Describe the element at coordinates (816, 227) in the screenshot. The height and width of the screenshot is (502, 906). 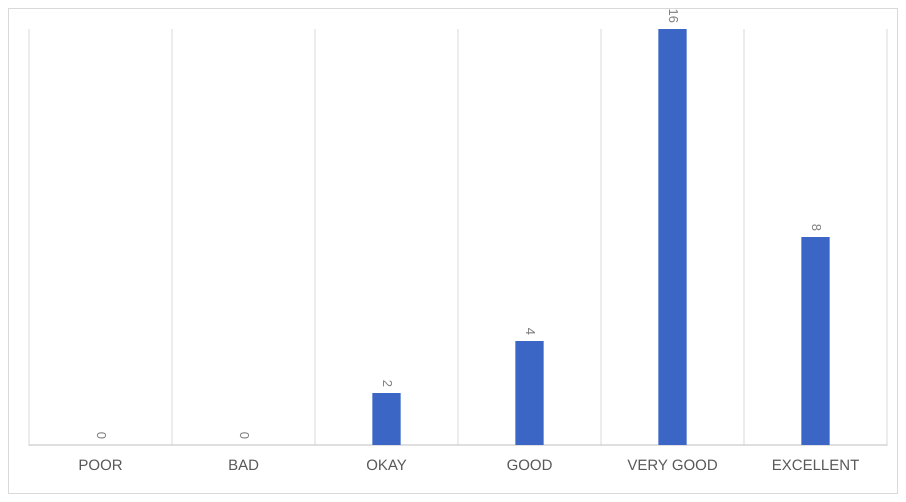
I see `data-label: 8` at that location.